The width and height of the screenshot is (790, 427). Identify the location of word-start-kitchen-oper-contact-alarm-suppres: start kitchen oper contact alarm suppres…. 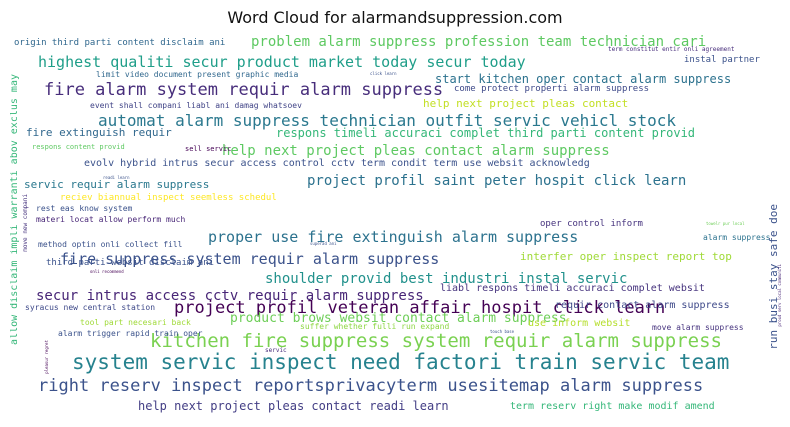
(583, 79).